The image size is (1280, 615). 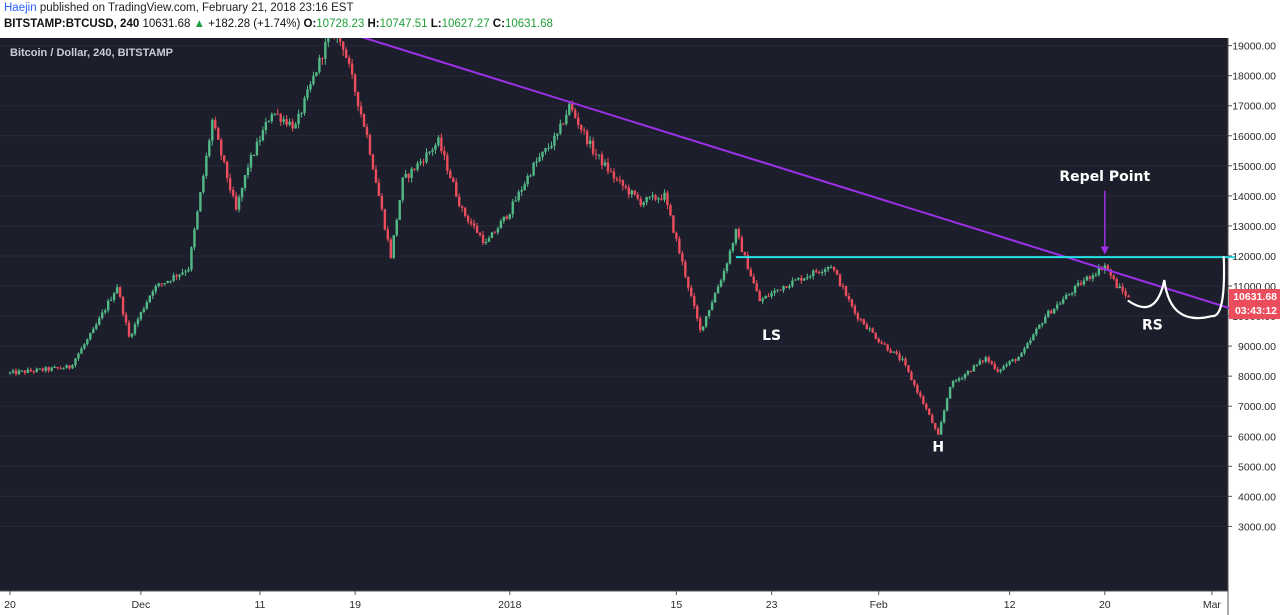 What do you see at coordinates (436, 24) in the screenshot?
I see `low-label: L:` at bounding box center [436, 24].